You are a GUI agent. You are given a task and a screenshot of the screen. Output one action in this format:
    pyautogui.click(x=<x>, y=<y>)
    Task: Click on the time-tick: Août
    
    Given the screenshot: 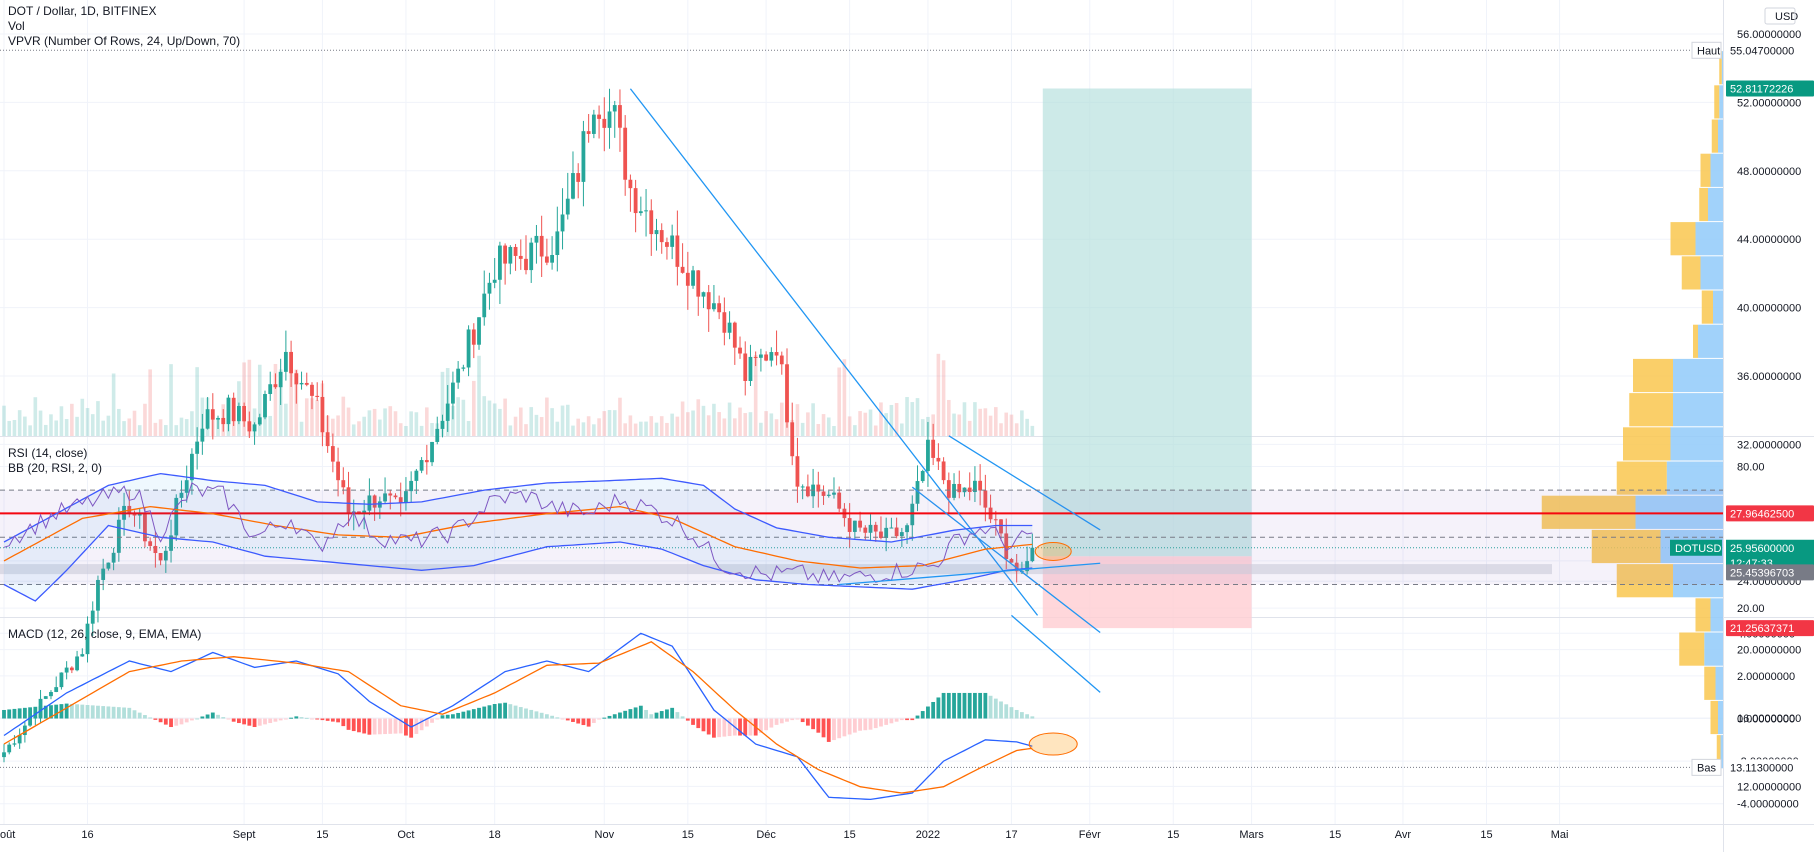 What is the action you would take?
    pyautogui.click(x=7, y=835)
    